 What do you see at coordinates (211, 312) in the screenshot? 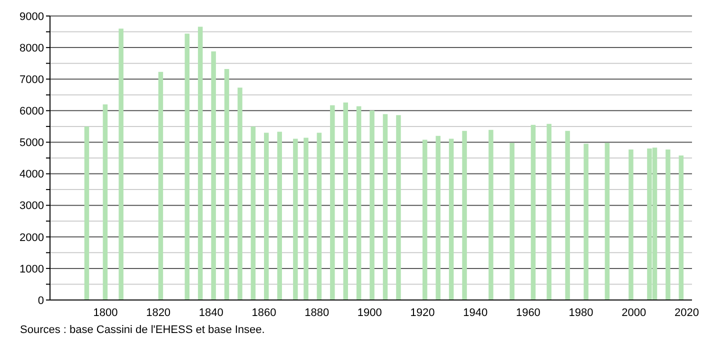
I see `x-tick-label: 1840` at bounding box center [211, 312].